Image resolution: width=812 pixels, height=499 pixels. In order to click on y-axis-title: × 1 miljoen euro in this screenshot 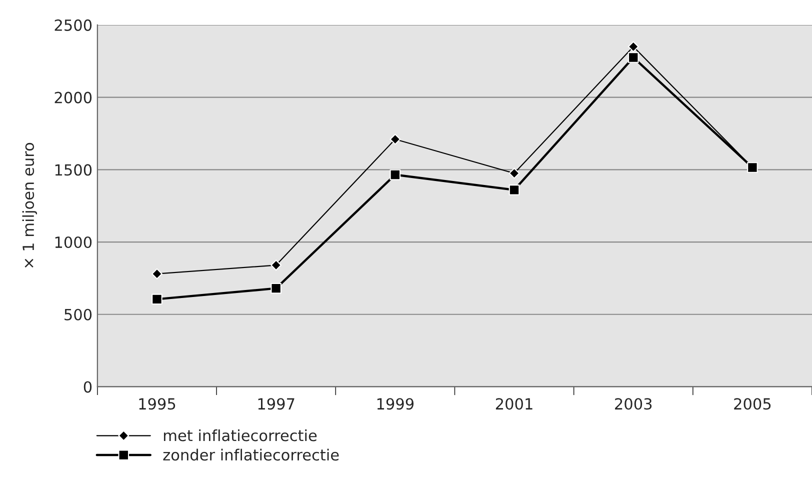, I will do `click(30, 205)`.